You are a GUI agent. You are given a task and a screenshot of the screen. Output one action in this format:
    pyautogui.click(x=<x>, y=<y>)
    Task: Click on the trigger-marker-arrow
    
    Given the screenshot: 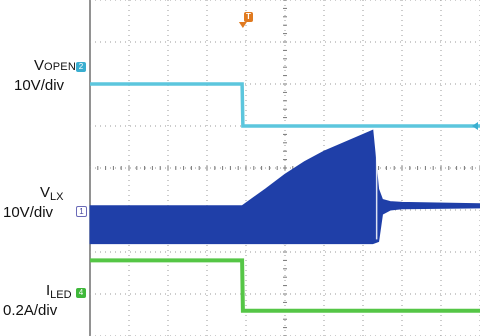 What is the action you would take?
    pyautogui.click(x=242, y=25)
    